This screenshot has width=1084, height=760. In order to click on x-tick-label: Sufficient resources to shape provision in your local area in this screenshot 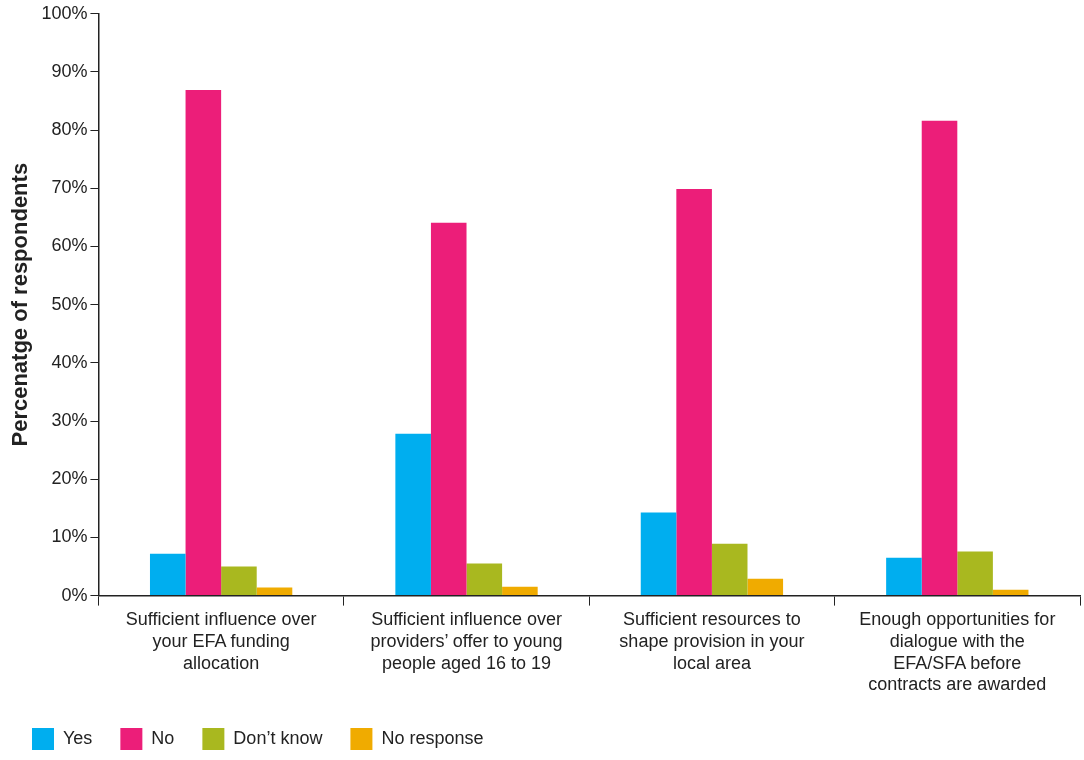, I will do `click(712, 641)`.